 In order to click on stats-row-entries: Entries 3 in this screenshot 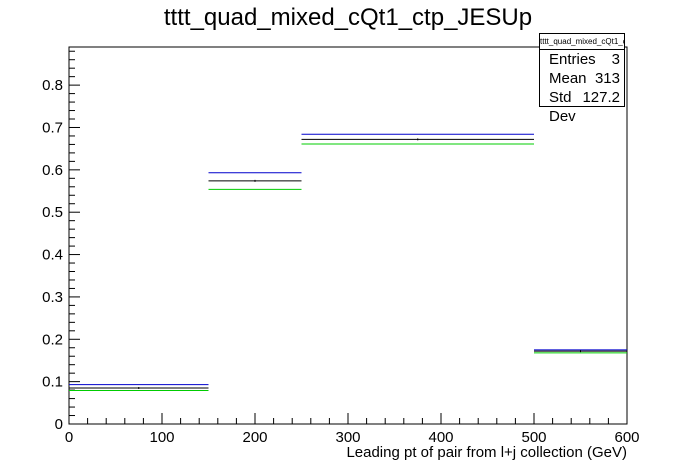, I will do `click(582, 59)`.